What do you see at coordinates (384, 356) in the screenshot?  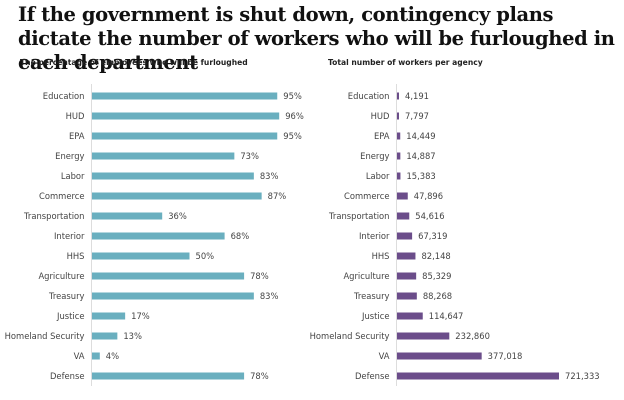 I see `right-category-label: VA` at bounding box center [384, 356].